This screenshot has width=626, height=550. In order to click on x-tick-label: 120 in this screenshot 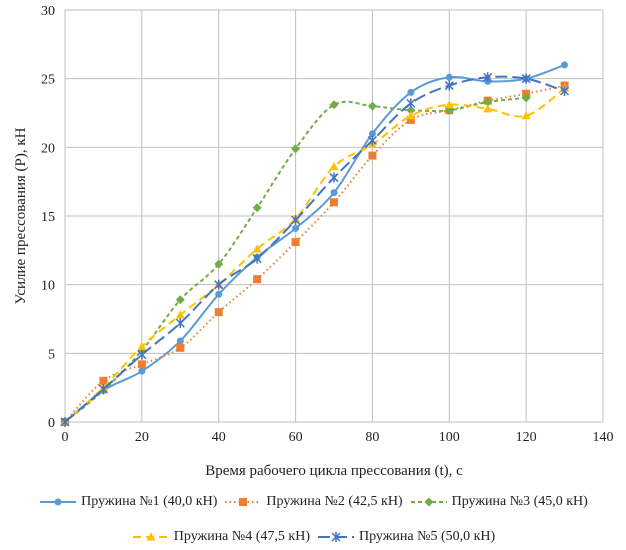, I will do `click(526, 437)`.